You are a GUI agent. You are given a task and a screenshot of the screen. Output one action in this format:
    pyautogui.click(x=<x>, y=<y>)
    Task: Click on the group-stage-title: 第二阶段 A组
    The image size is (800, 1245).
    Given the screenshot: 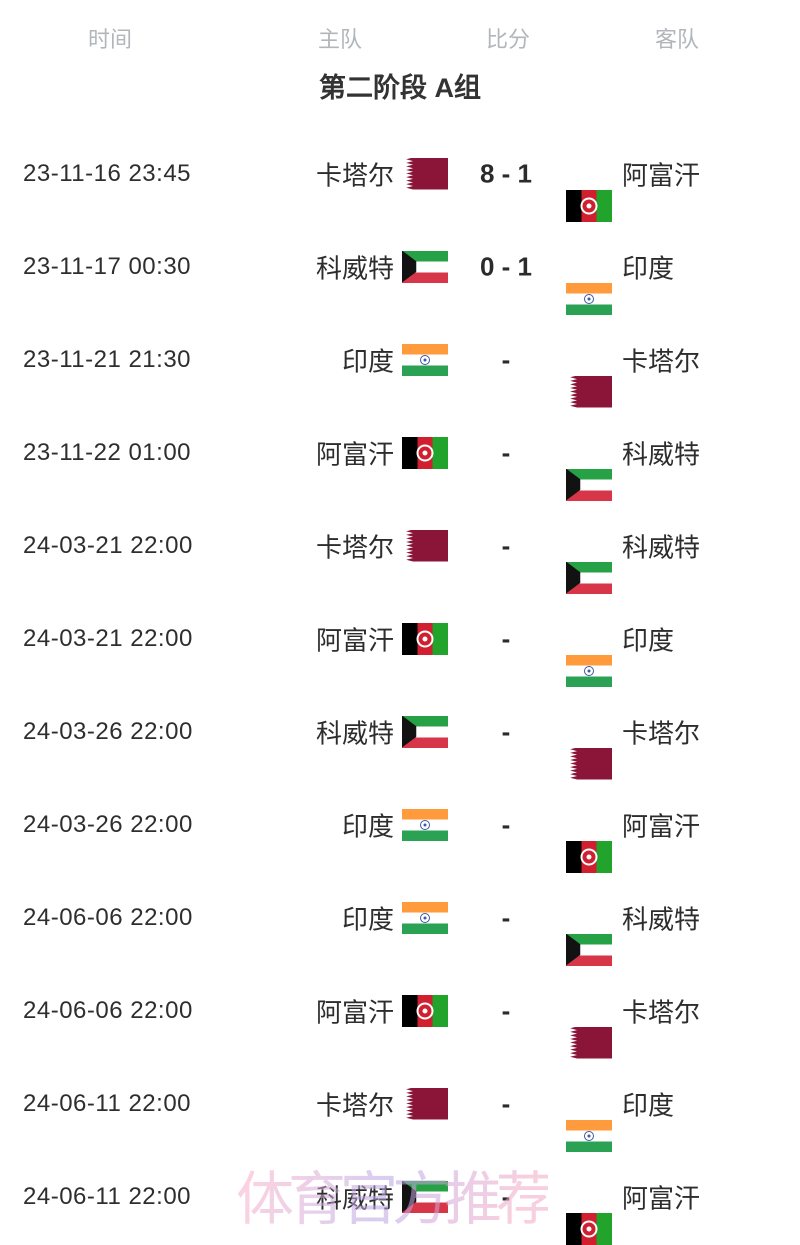 What is the action you would take?
    pyautogui.click(x=400, y=88)
    